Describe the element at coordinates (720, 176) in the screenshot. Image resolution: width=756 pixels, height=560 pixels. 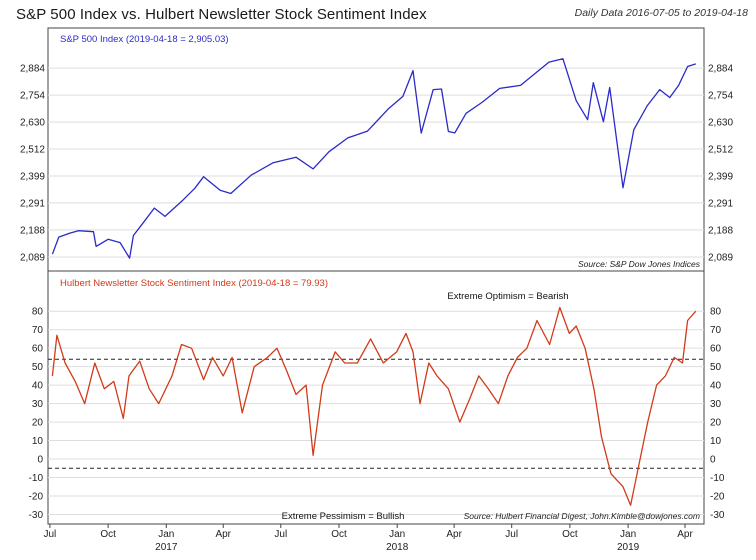
I see `spx-right-tick-label: 2,399` at that location.